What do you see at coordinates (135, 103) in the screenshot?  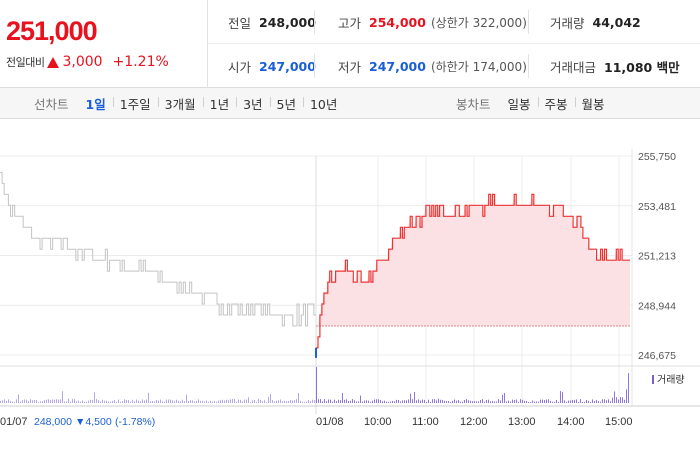 I see `period-1w: 1주일` at bounding box center [135, 103].